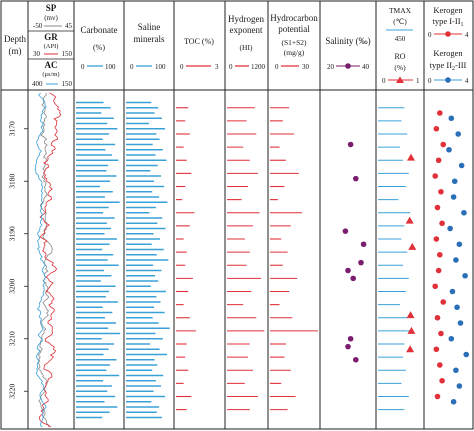 The width and height of the screenshot is (474, 431). What do you see at coordinates (294, 259) in the screenshot?
I see `s1s2-track` at bounding box center [294, 259].